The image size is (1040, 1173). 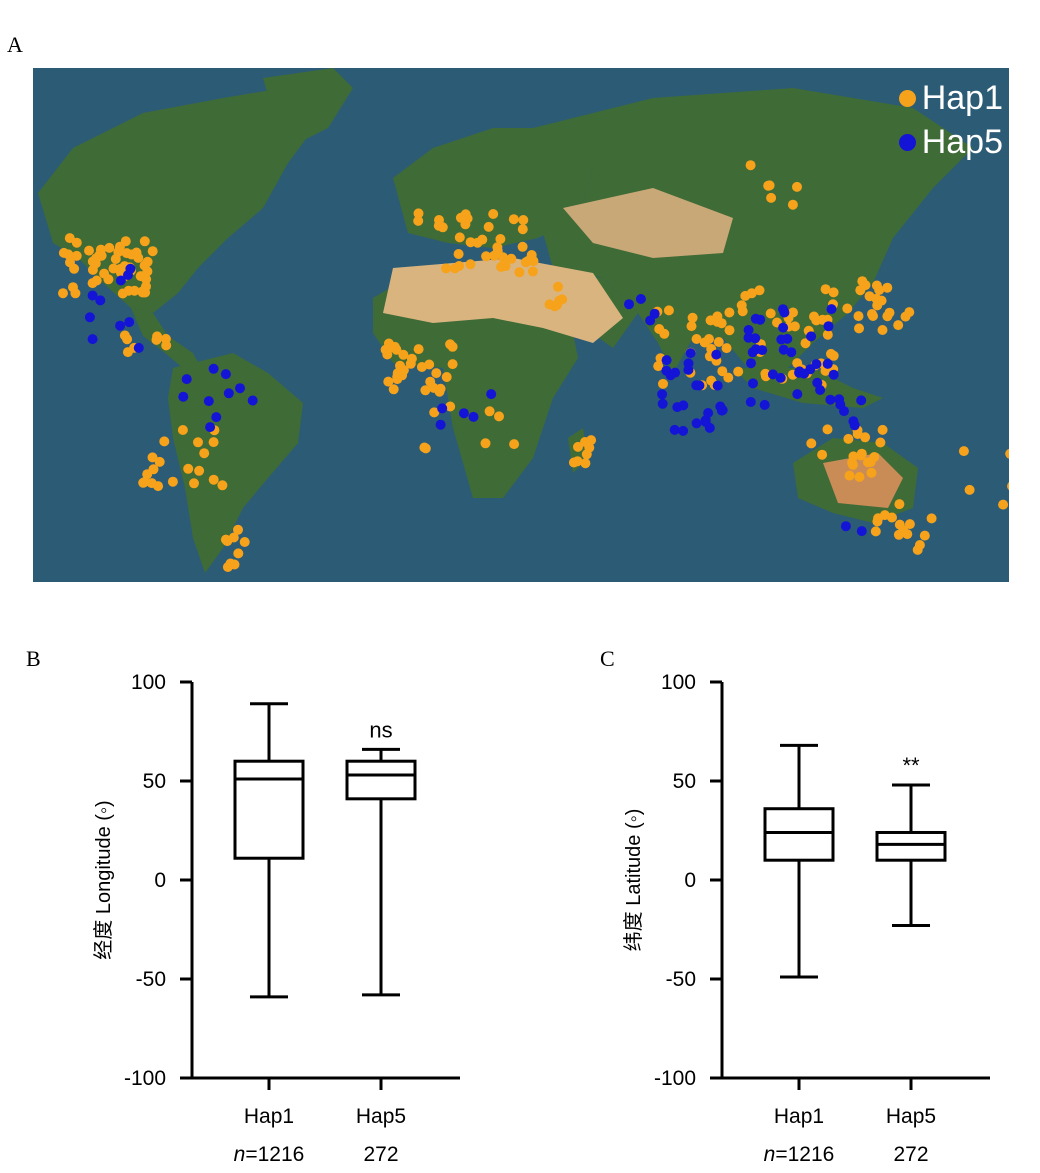 I want to click on y-tick-label: -50, so click(x=151, y=979).